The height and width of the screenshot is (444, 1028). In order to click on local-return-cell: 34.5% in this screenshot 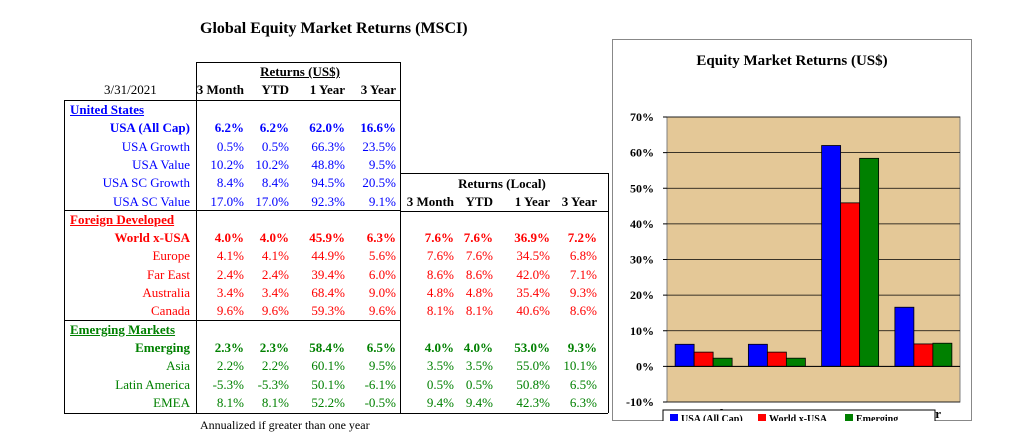, I will do `click(533, 256)`.